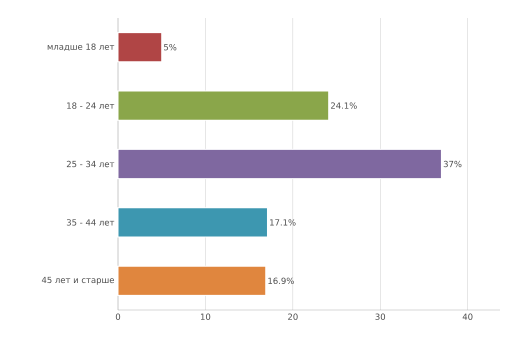 This screenshot has width=508, height=352. Describe the element at coordinates (78, 280) in the screenshot. I see `y-tick-label: 45 лет и старше` at that location.